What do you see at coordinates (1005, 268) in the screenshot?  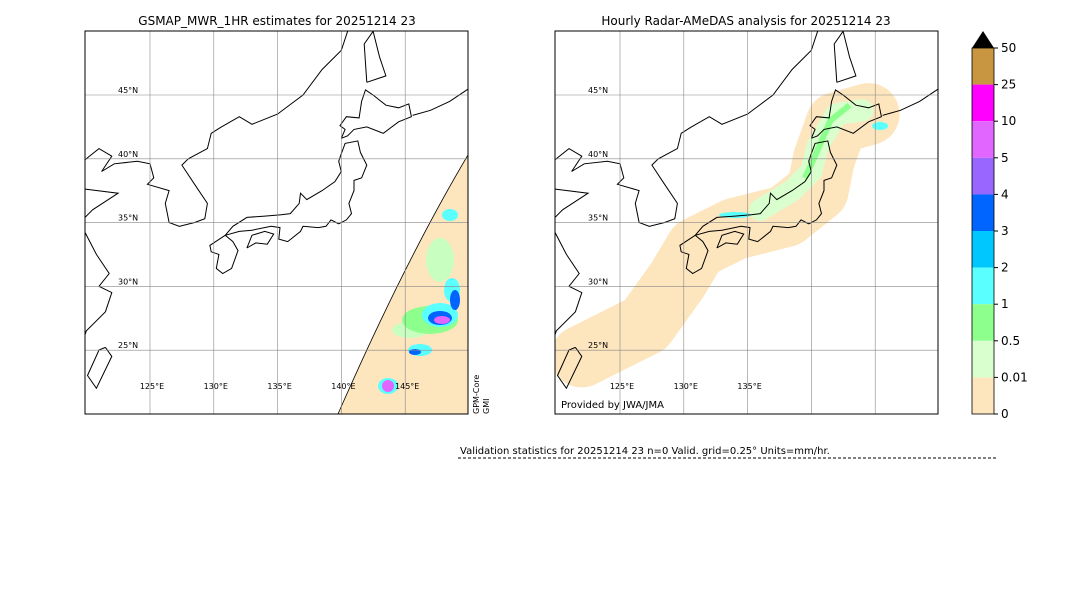 I see `colorbar-label: 2` at bounding box center [1005, 268].